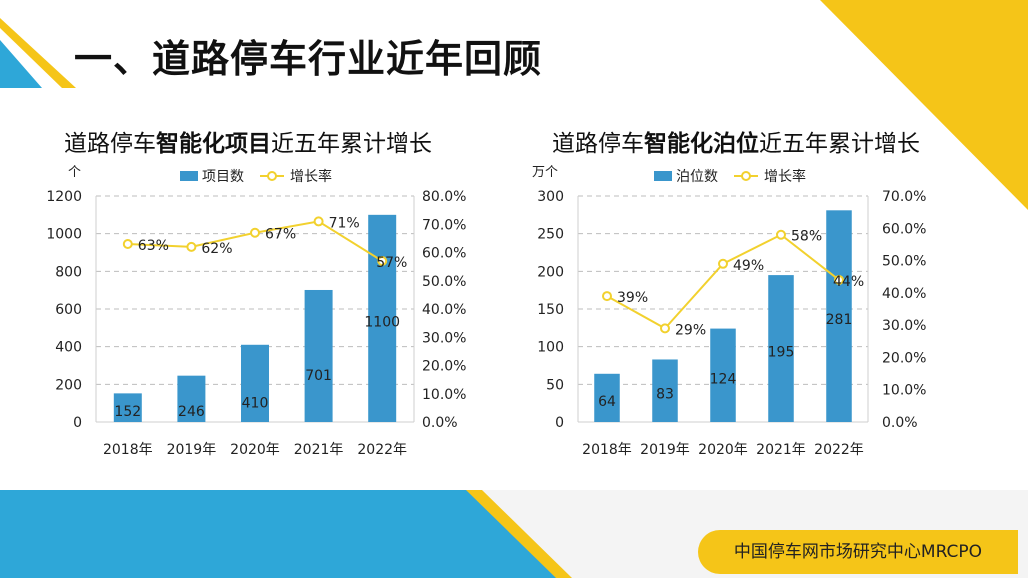  Describe the element at coordinates (213, 144) in the screenshot. I see `chart1-title-bold: 智能化项目` at that location.